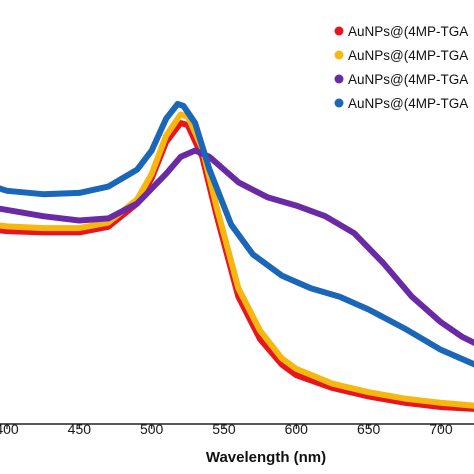 Image resolution: width=474 pixels, height=474 pixels. Describe the element at coordinates (297, 429) in the screenshot. I see `x-tick-label-600: 600` at that location.